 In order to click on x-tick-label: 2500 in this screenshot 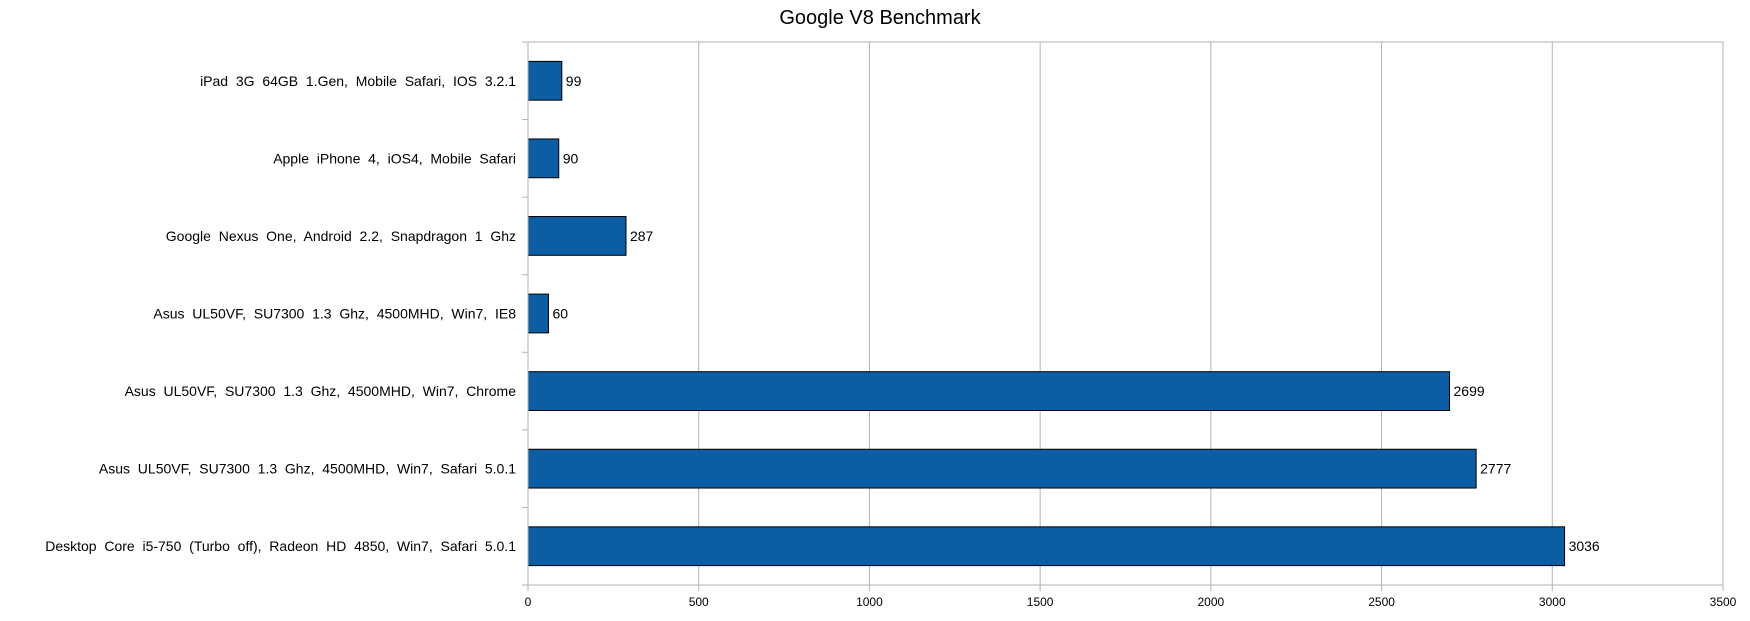, I will do `click(1381, 602)`.